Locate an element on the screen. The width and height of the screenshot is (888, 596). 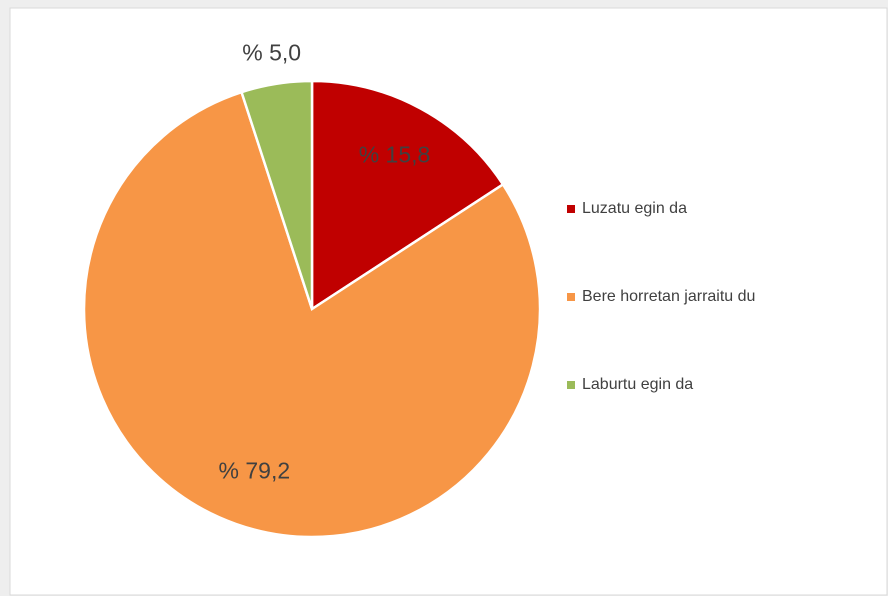
data-label: % 15,8 is located at coordinates (395, 155).